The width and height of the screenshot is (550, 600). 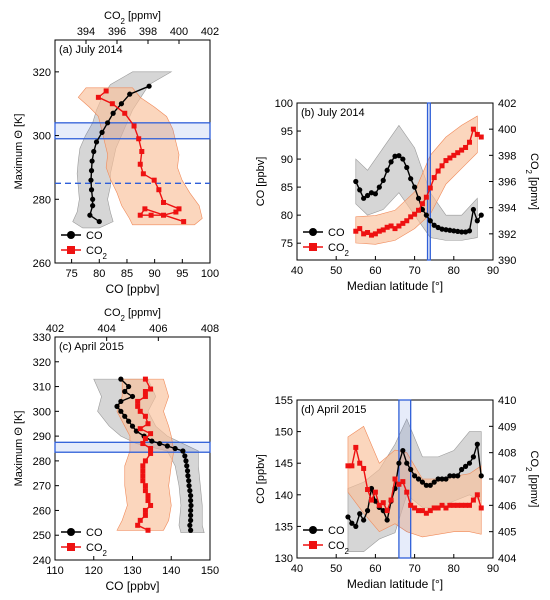 I want to click on panel-b-legend-co-label: CO, so click(x=336, y=233).